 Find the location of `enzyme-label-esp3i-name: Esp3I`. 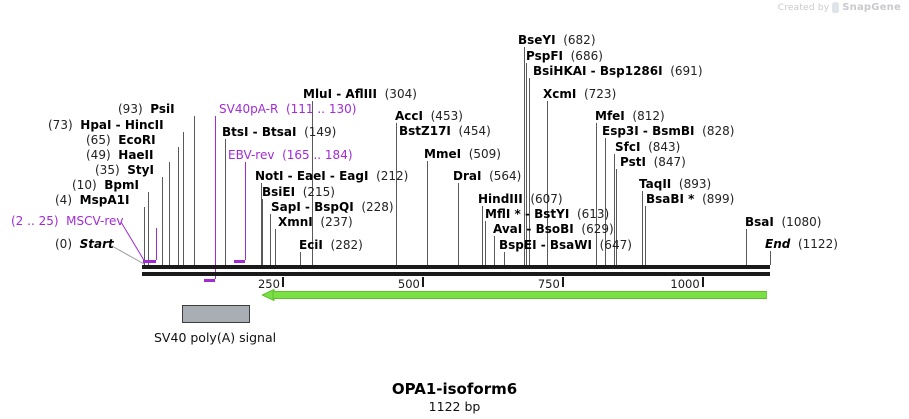

enzyme-label-esp3i-name: Esp3I is located at coordinates (620, 131).